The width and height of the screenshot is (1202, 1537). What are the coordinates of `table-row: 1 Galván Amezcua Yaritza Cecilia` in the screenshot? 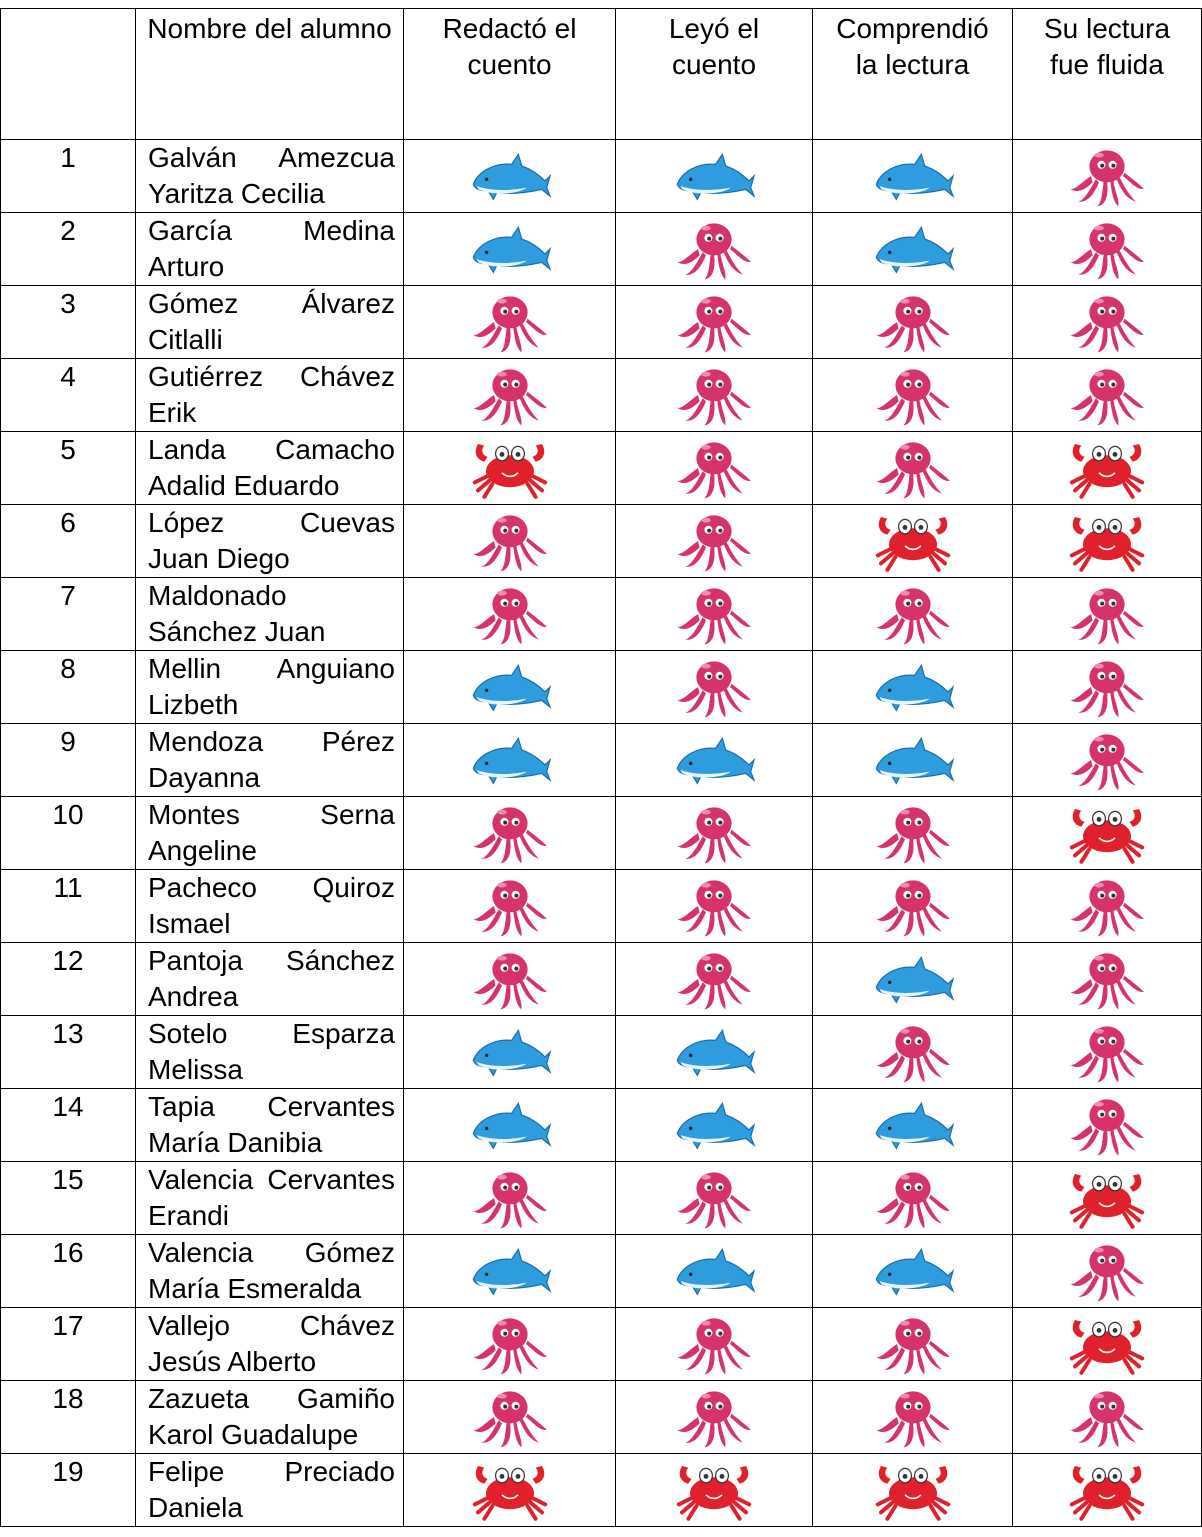 It's located at (601, 176).